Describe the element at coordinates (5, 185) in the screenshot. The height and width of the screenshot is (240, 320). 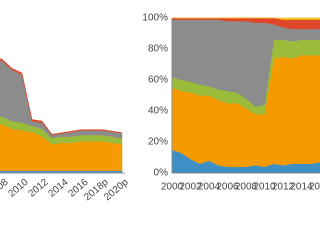
I see `x-tick-label: 08` at that location.